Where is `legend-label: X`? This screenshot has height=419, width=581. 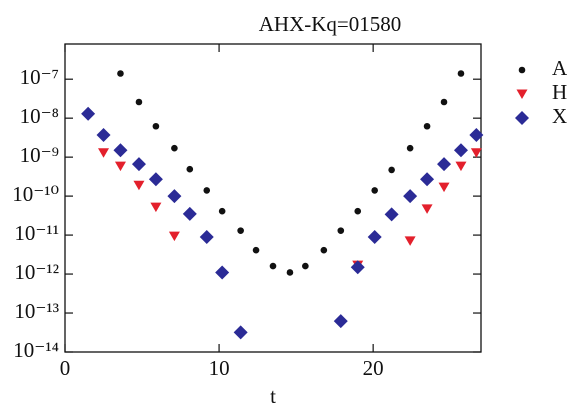
legend-label: X is located at coordinates (559, 116).